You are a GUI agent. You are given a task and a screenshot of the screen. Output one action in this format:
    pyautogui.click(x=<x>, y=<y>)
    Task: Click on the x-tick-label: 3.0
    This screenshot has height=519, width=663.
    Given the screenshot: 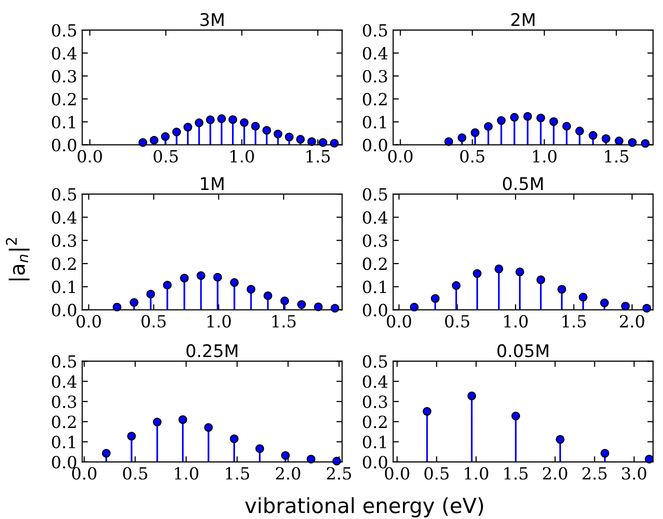 What is the action you would take?
    pyautogui.click(x=634, y=473)
    